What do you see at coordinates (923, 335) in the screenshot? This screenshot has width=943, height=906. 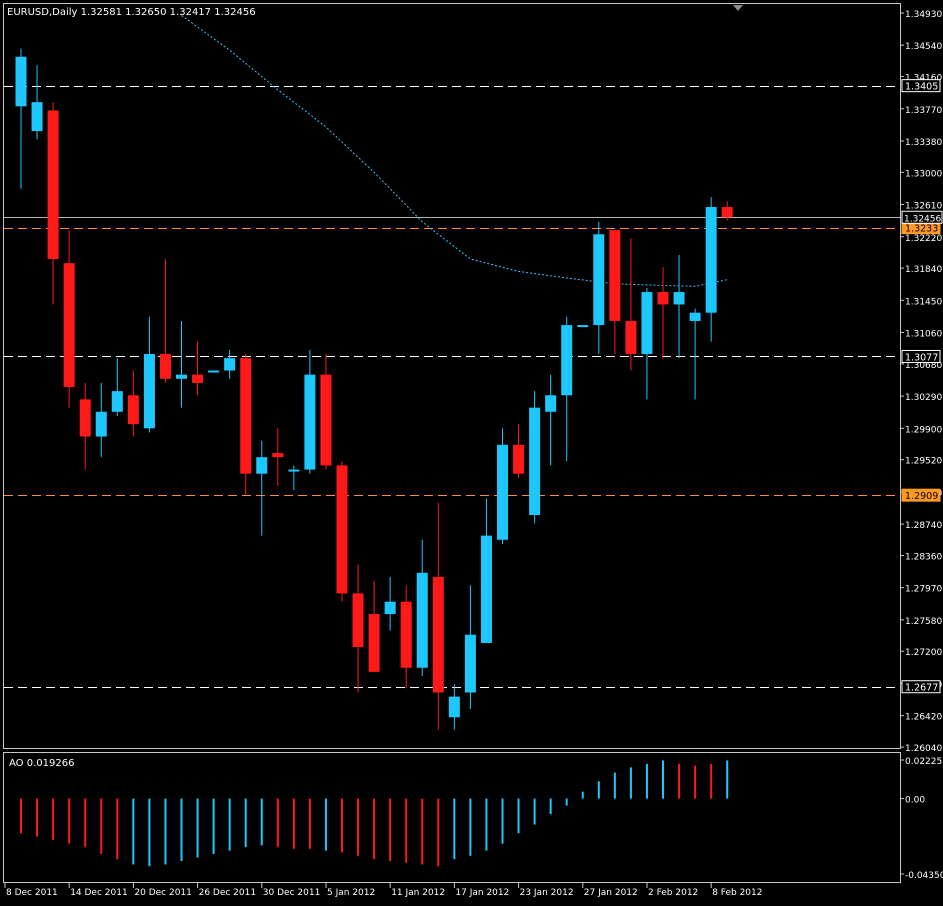 I see `price-tick-label: 1.31060` at bounding box center [923, 335].